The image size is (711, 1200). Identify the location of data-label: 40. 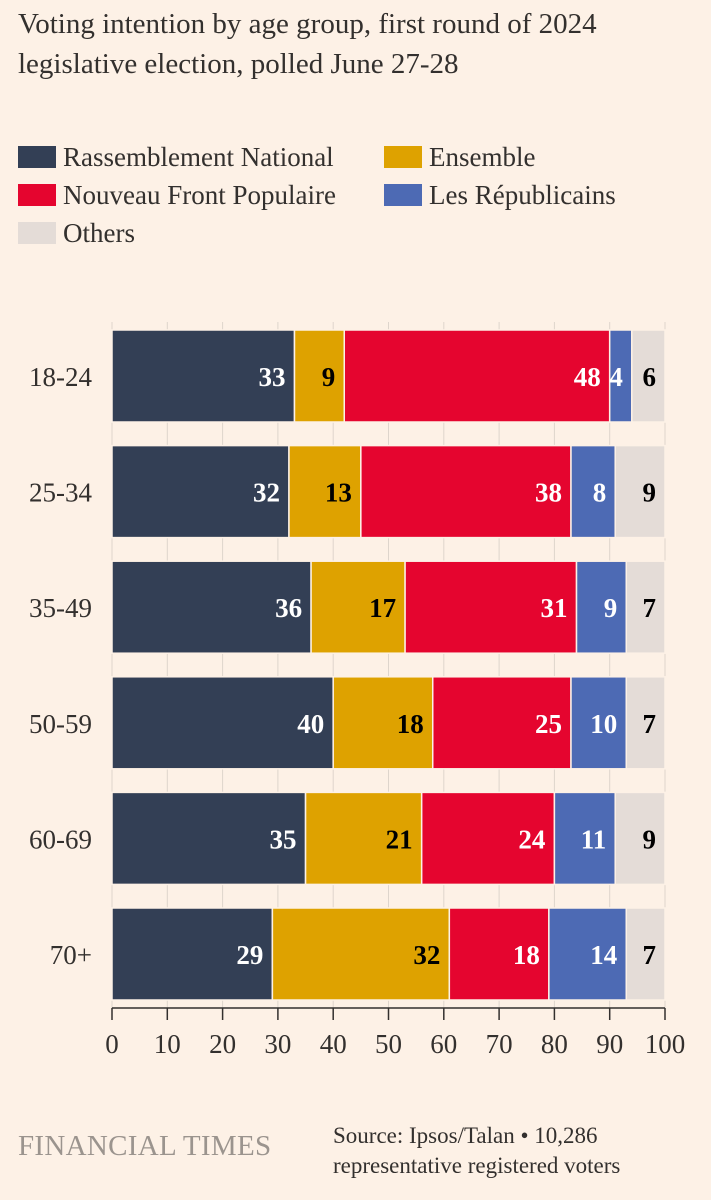
(310, 724).